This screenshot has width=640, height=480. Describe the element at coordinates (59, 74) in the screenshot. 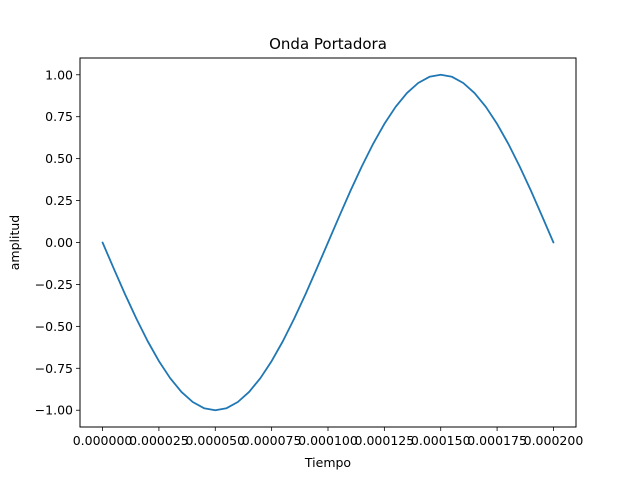

I see `y-tick-label: 1.00` at that location.